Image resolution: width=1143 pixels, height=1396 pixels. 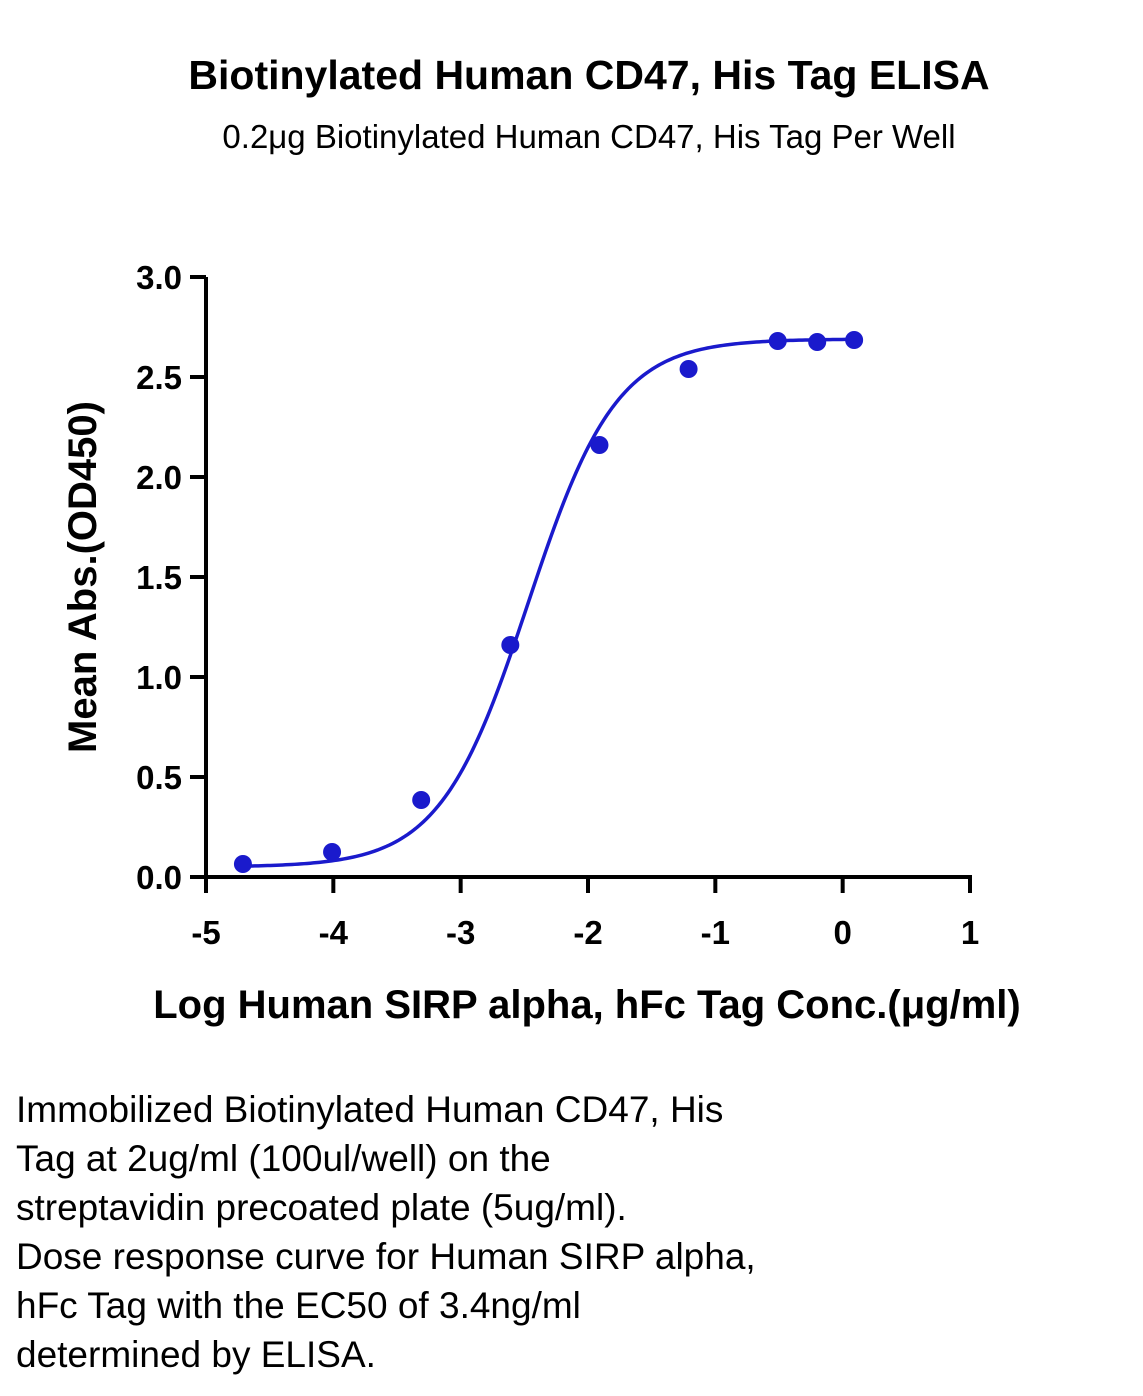 I want to click on y-axis-label: Mean Abs.(OD450), so click(x=83, y=577).